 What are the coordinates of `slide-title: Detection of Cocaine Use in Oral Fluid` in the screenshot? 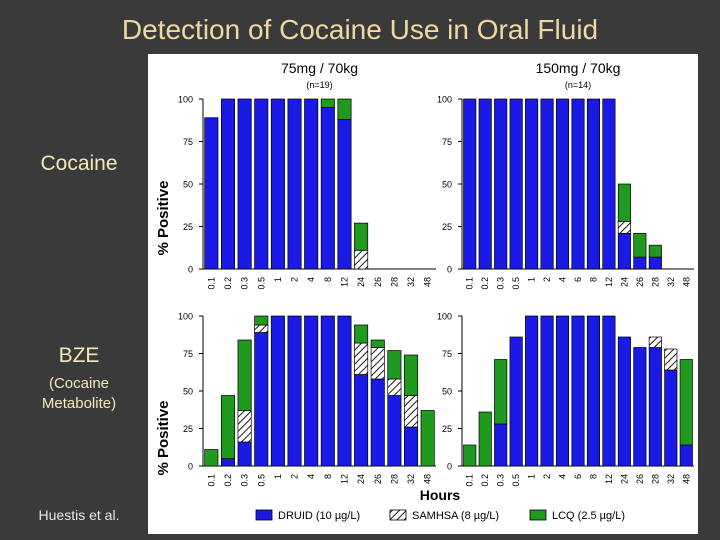 It's located at (360, 29).